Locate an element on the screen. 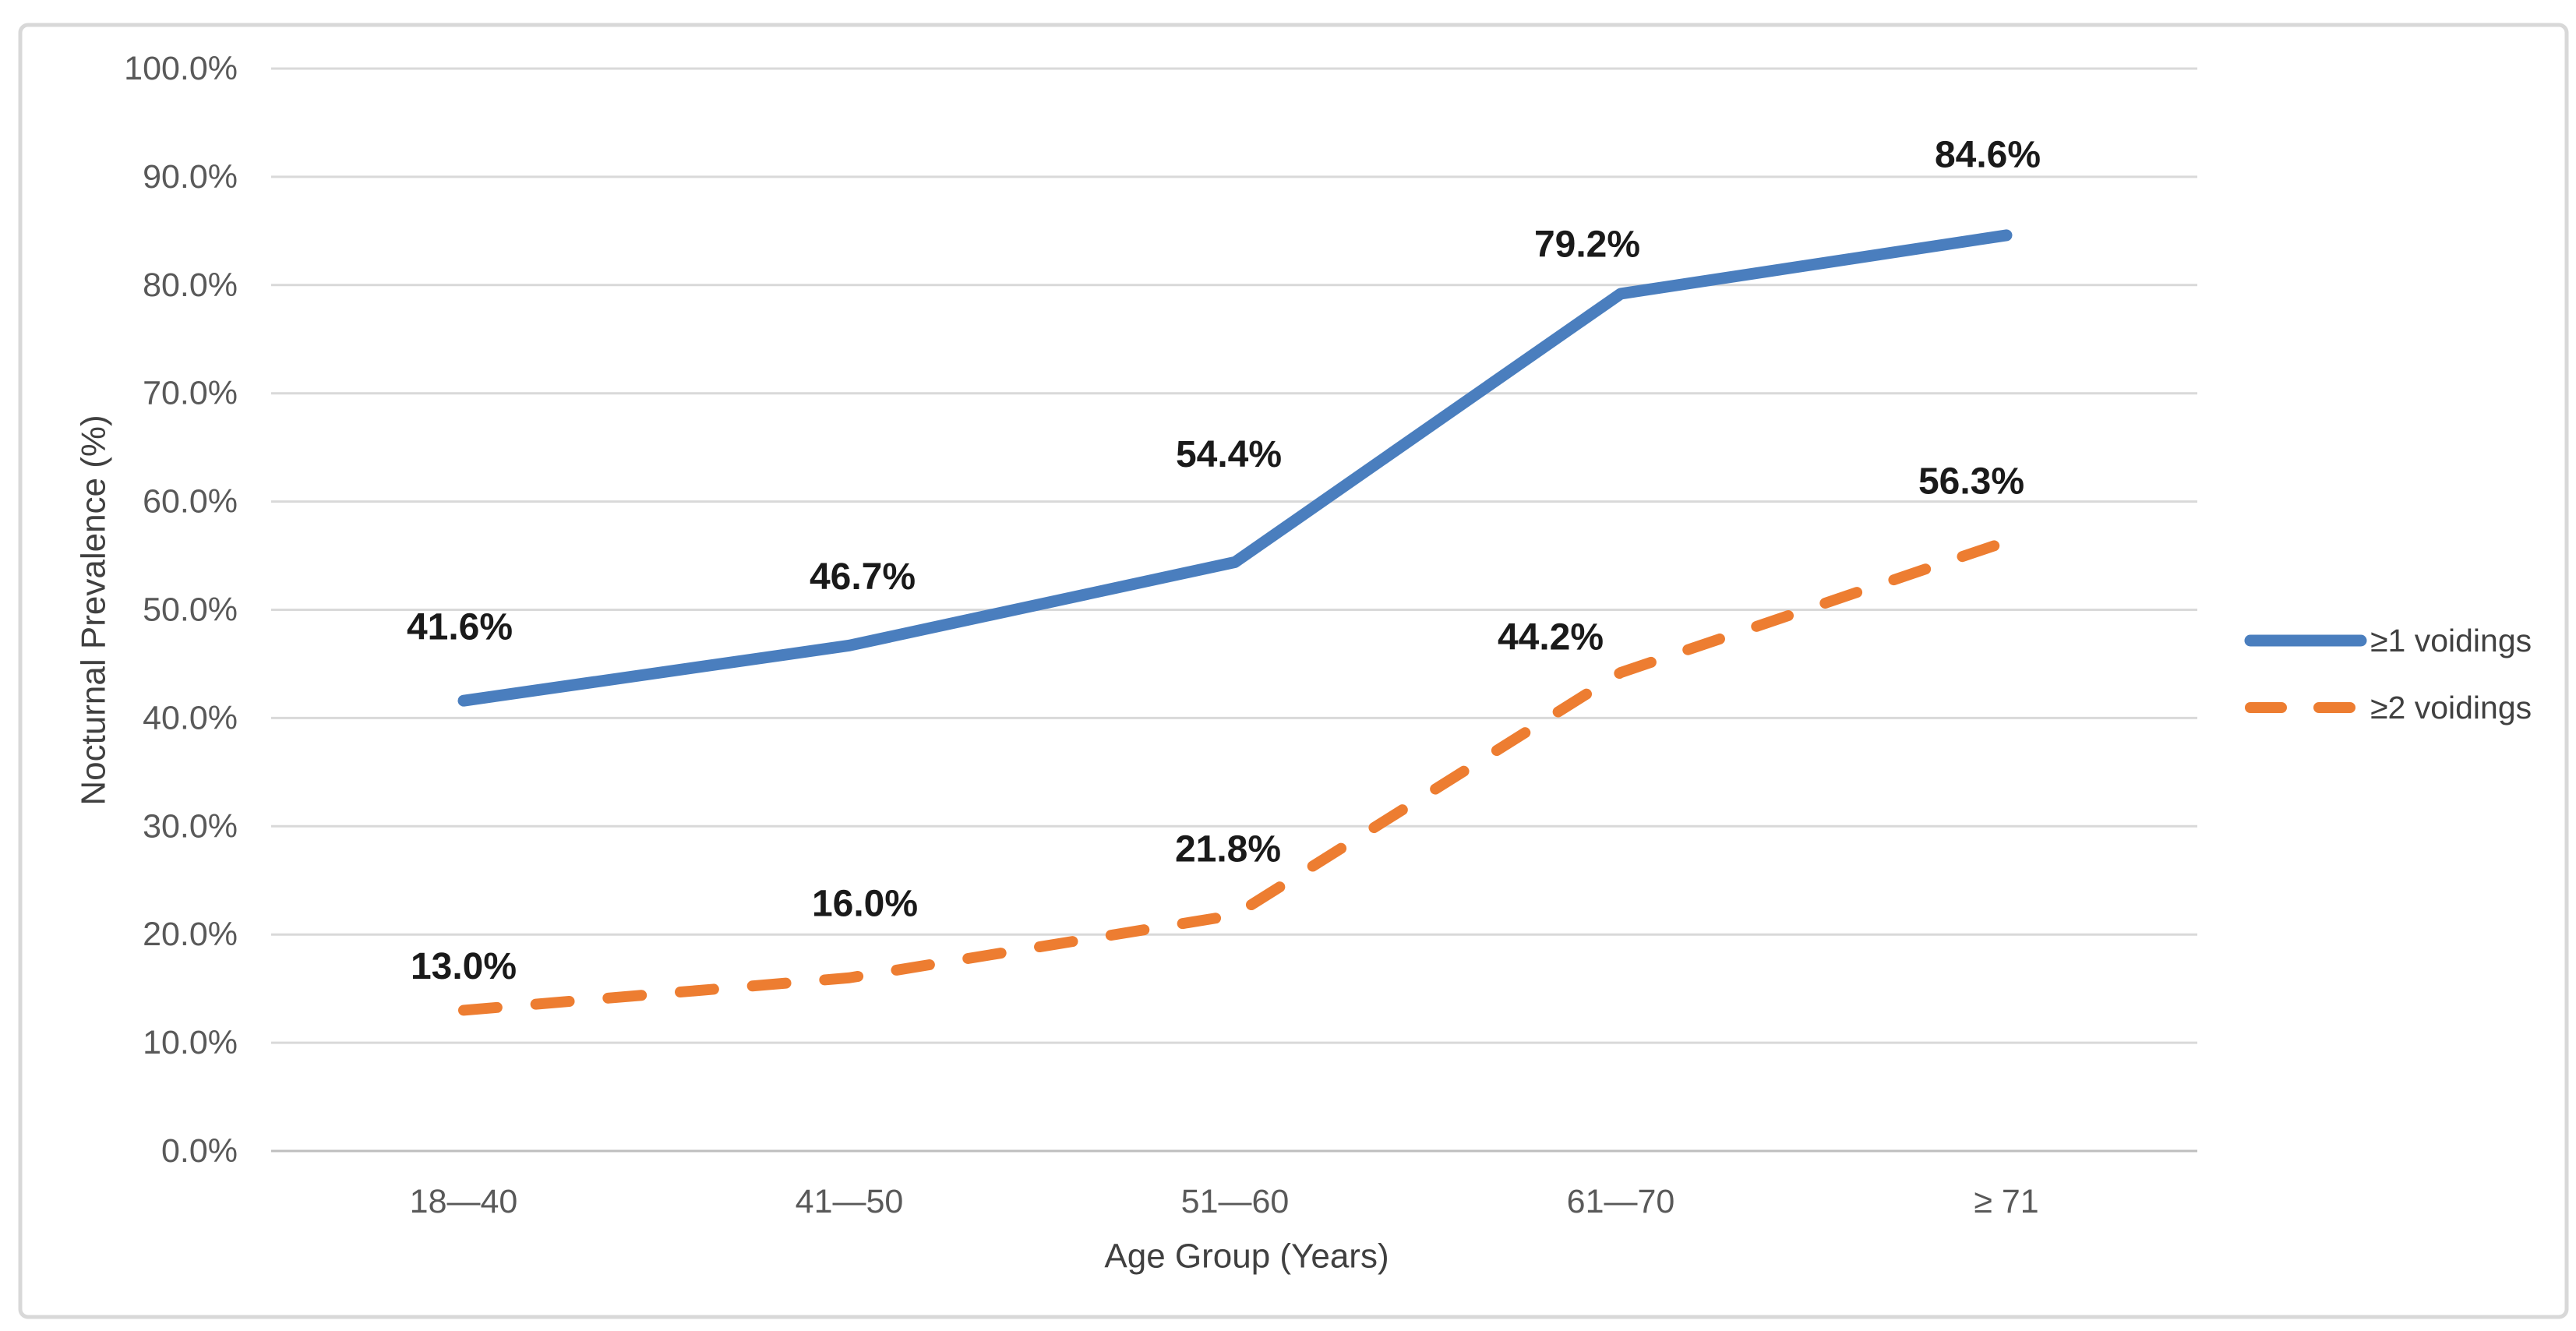 The image size is (2576, 1331). data-label: 41.6% is located at coordinates (460, 627).